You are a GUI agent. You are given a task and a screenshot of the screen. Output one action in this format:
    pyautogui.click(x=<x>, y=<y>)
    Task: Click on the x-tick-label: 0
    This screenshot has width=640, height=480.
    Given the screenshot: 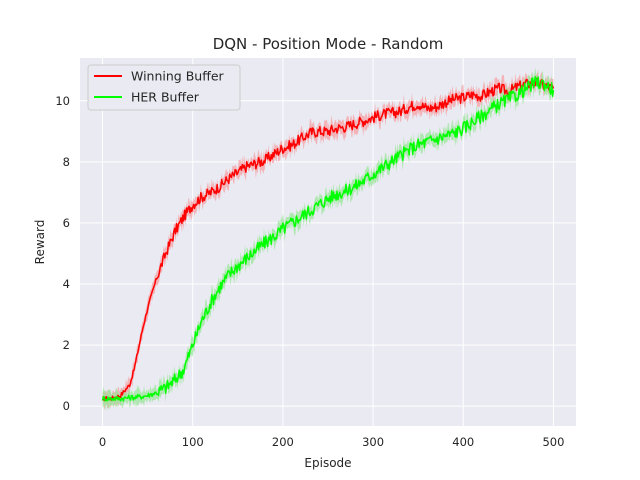 What is the action you would take?
    pyautogui.click(x=102, y=442)
    